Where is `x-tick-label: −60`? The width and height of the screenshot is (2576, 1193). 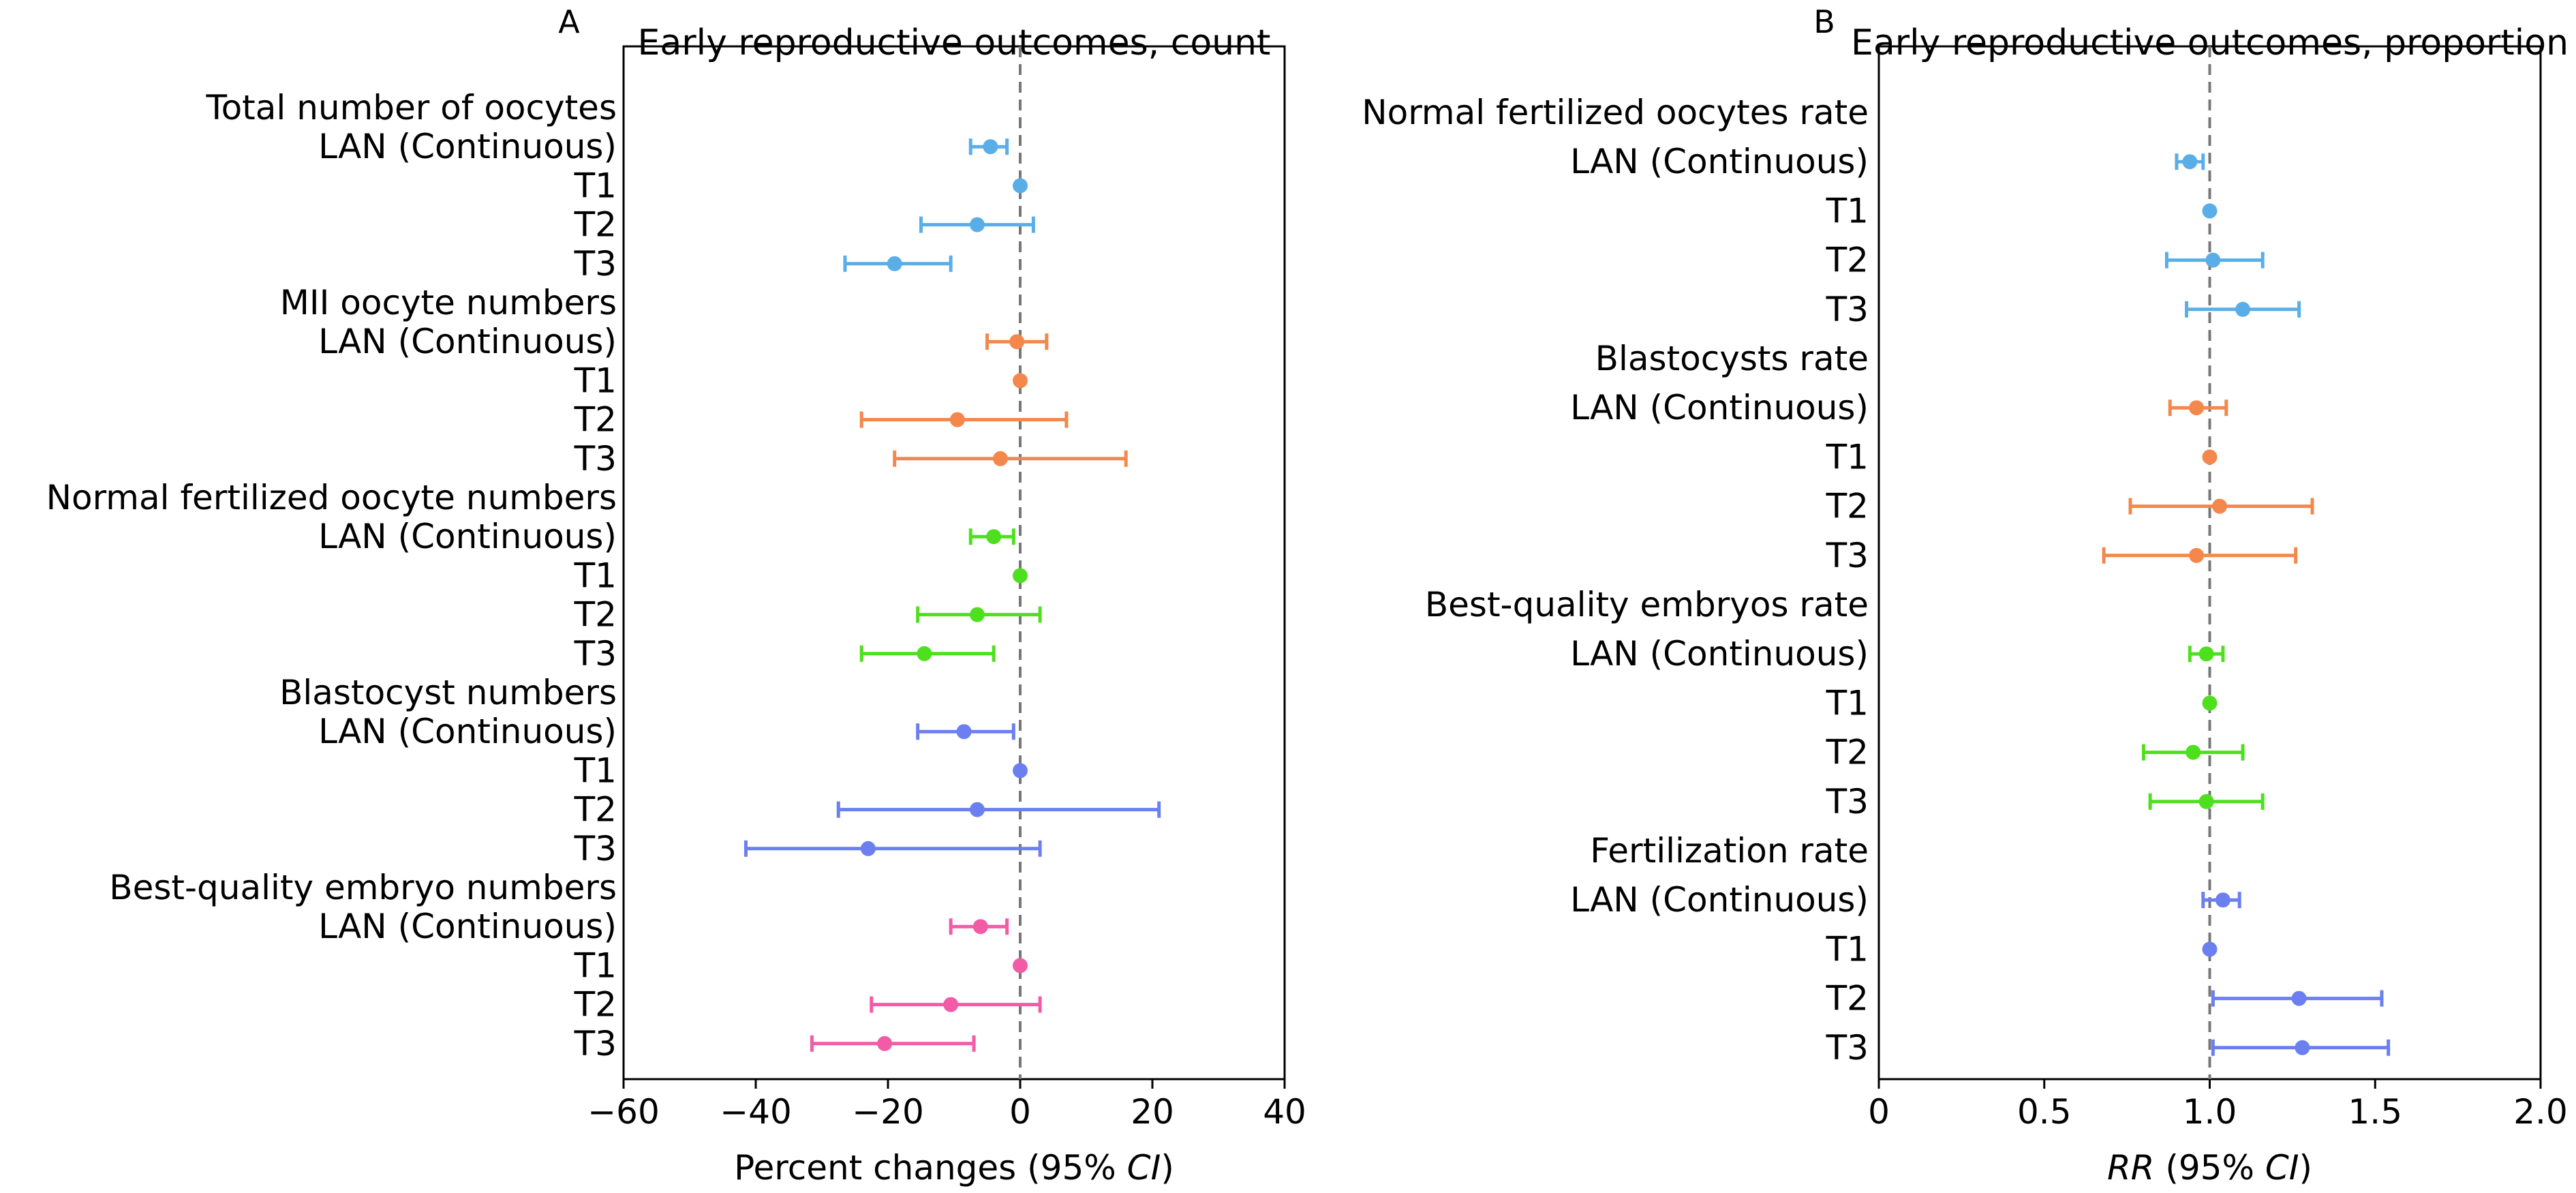
x-tick-label: −60 is located at coordinates (623, 1112).